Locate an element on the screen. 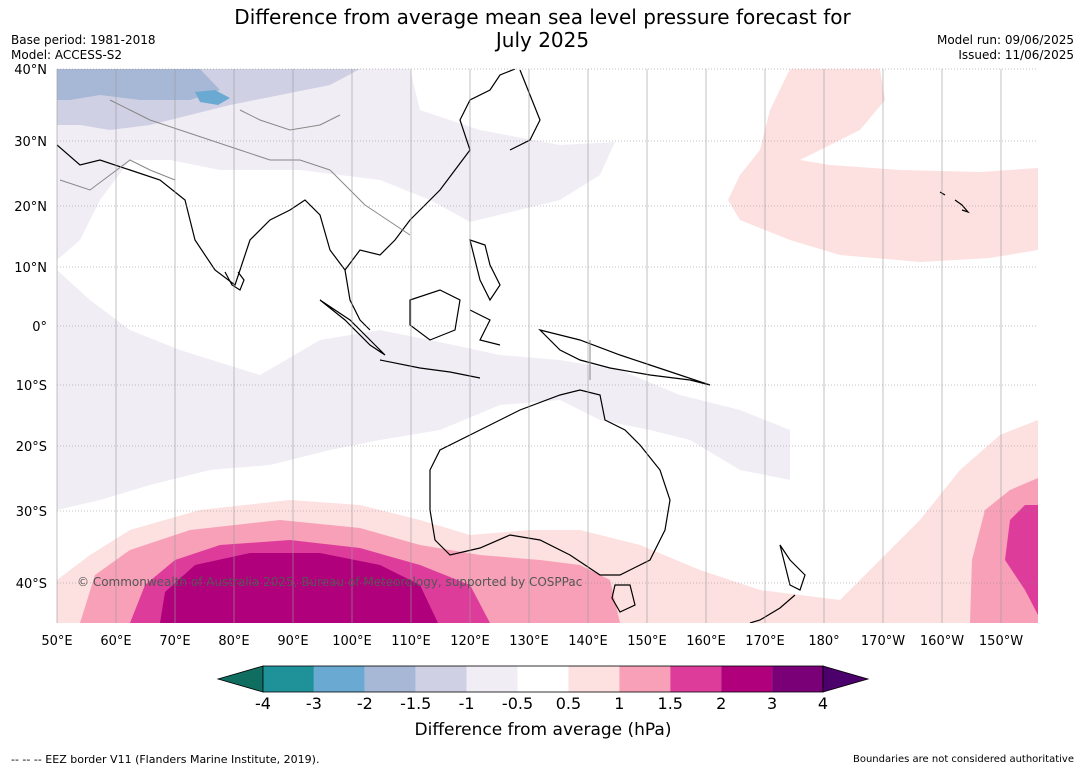  model-run-text: Model run: 09/06/2025 is located at coordinates (1005, 40).